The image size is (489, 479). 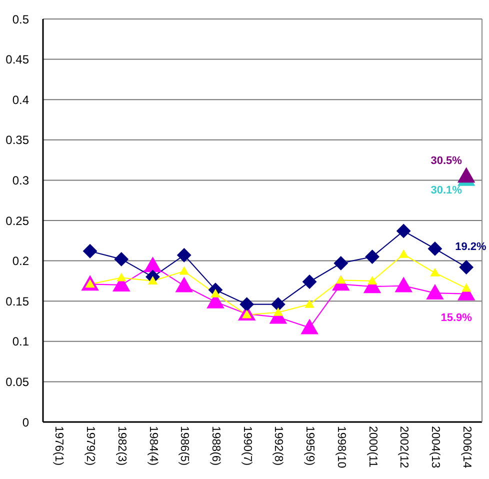 What do you see at coordinates (18, 381) in the screenshot?
I see `y-tick-label: 0.05` at bounding box center [18, 381].